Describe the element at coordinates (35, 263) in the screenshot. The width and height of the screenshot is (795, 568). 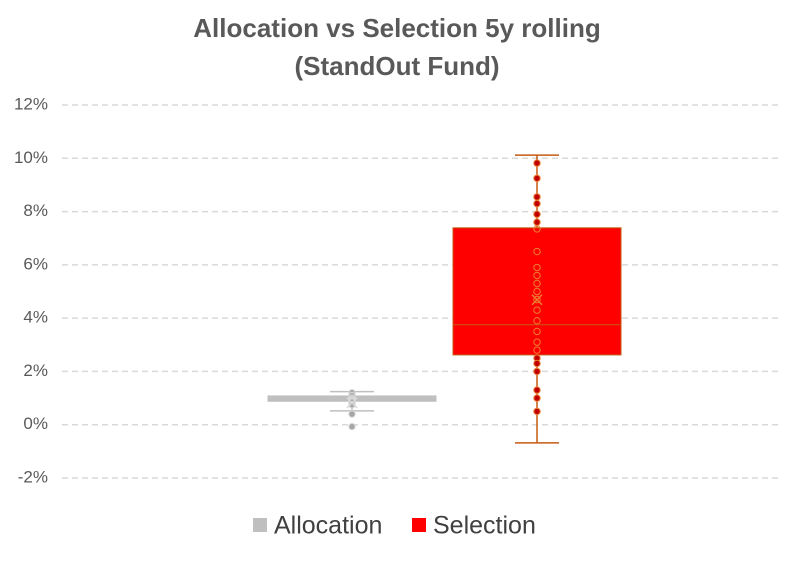
I see `y-tick-label: 6%` at that location.